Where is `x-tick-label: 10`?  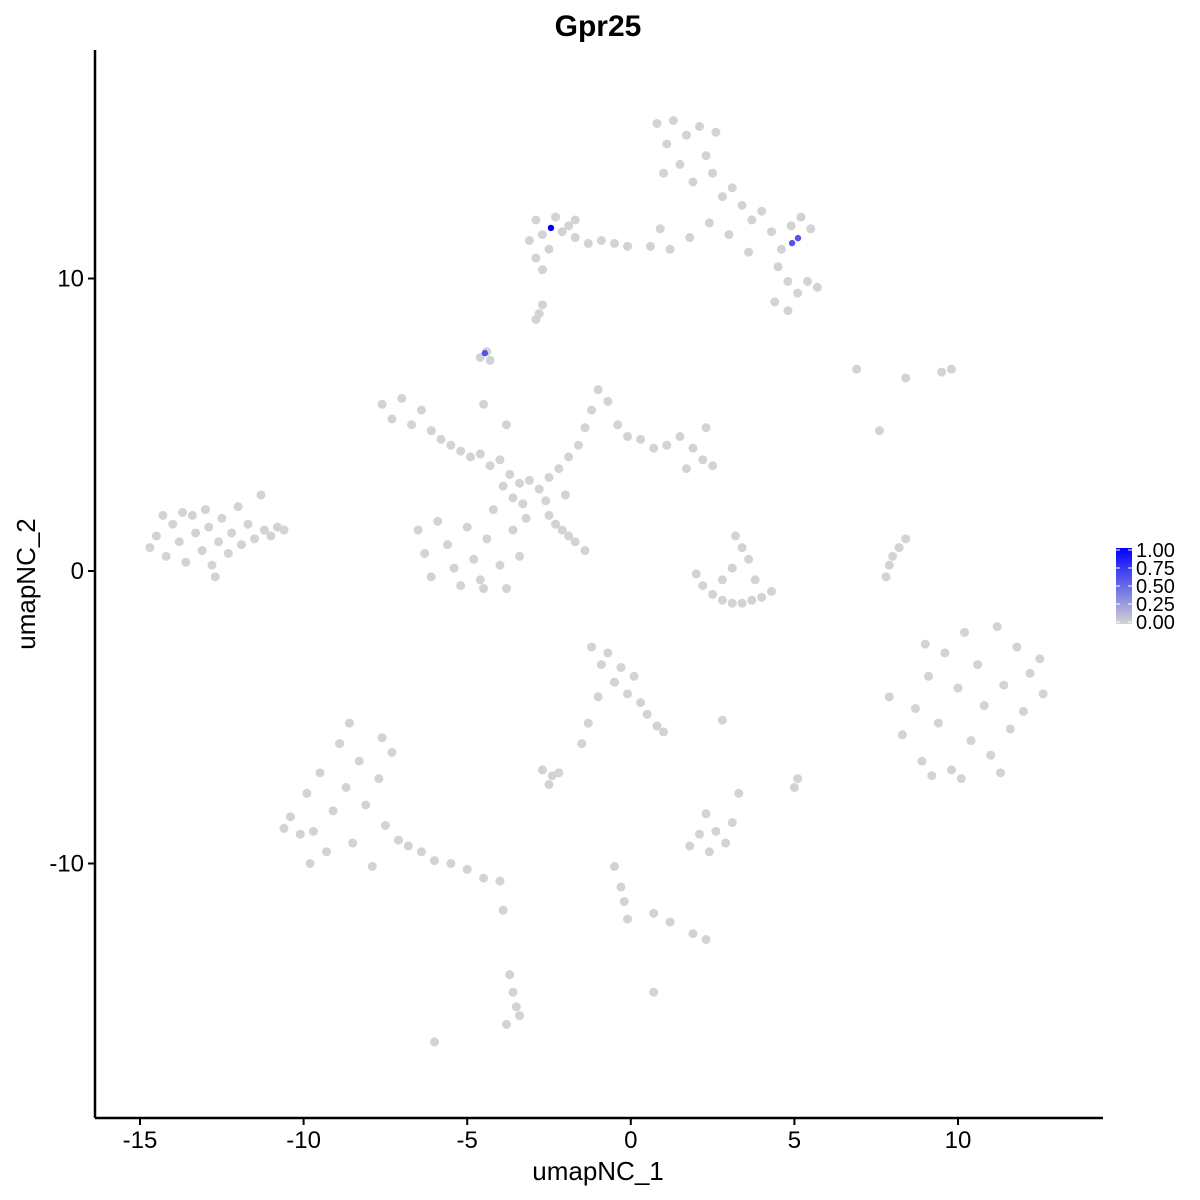
x-tick-label: 10 is located at coordinates (958, 1140).